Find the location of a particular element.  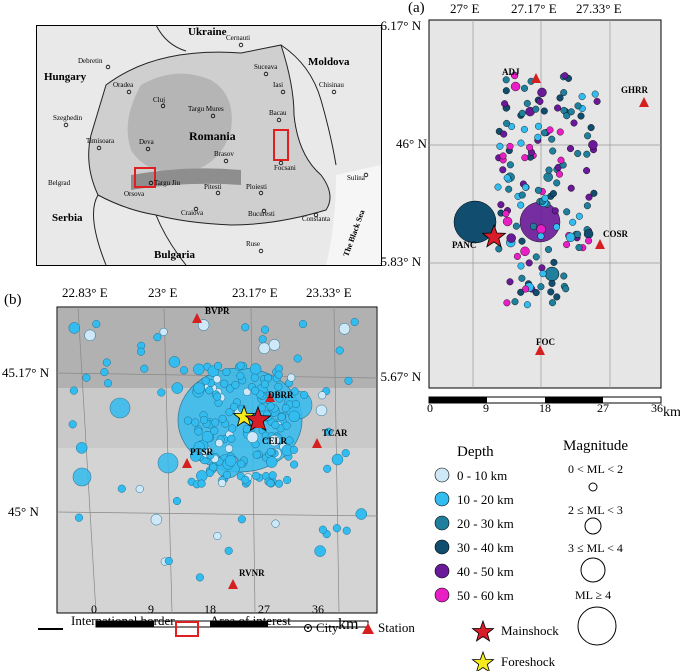

bulgaria-border is located at coordinates (171, 240).